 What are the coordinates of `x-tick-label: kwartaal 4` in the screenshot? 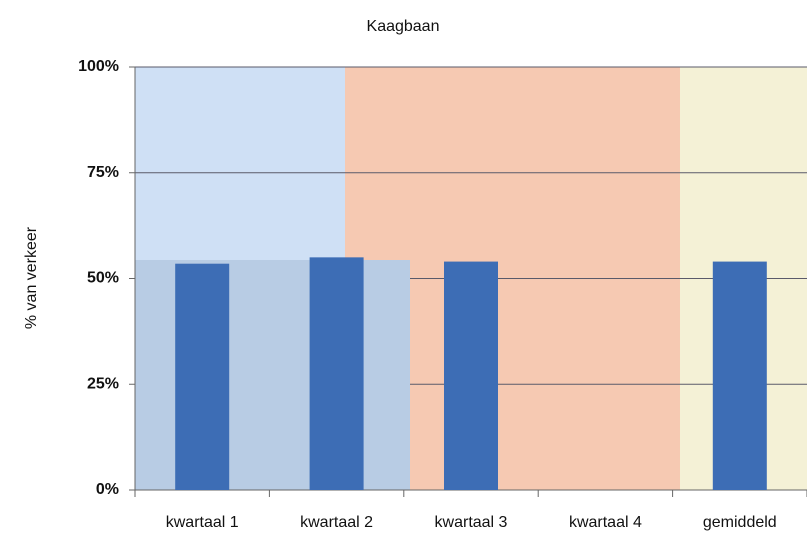 It's located at (605, 522).